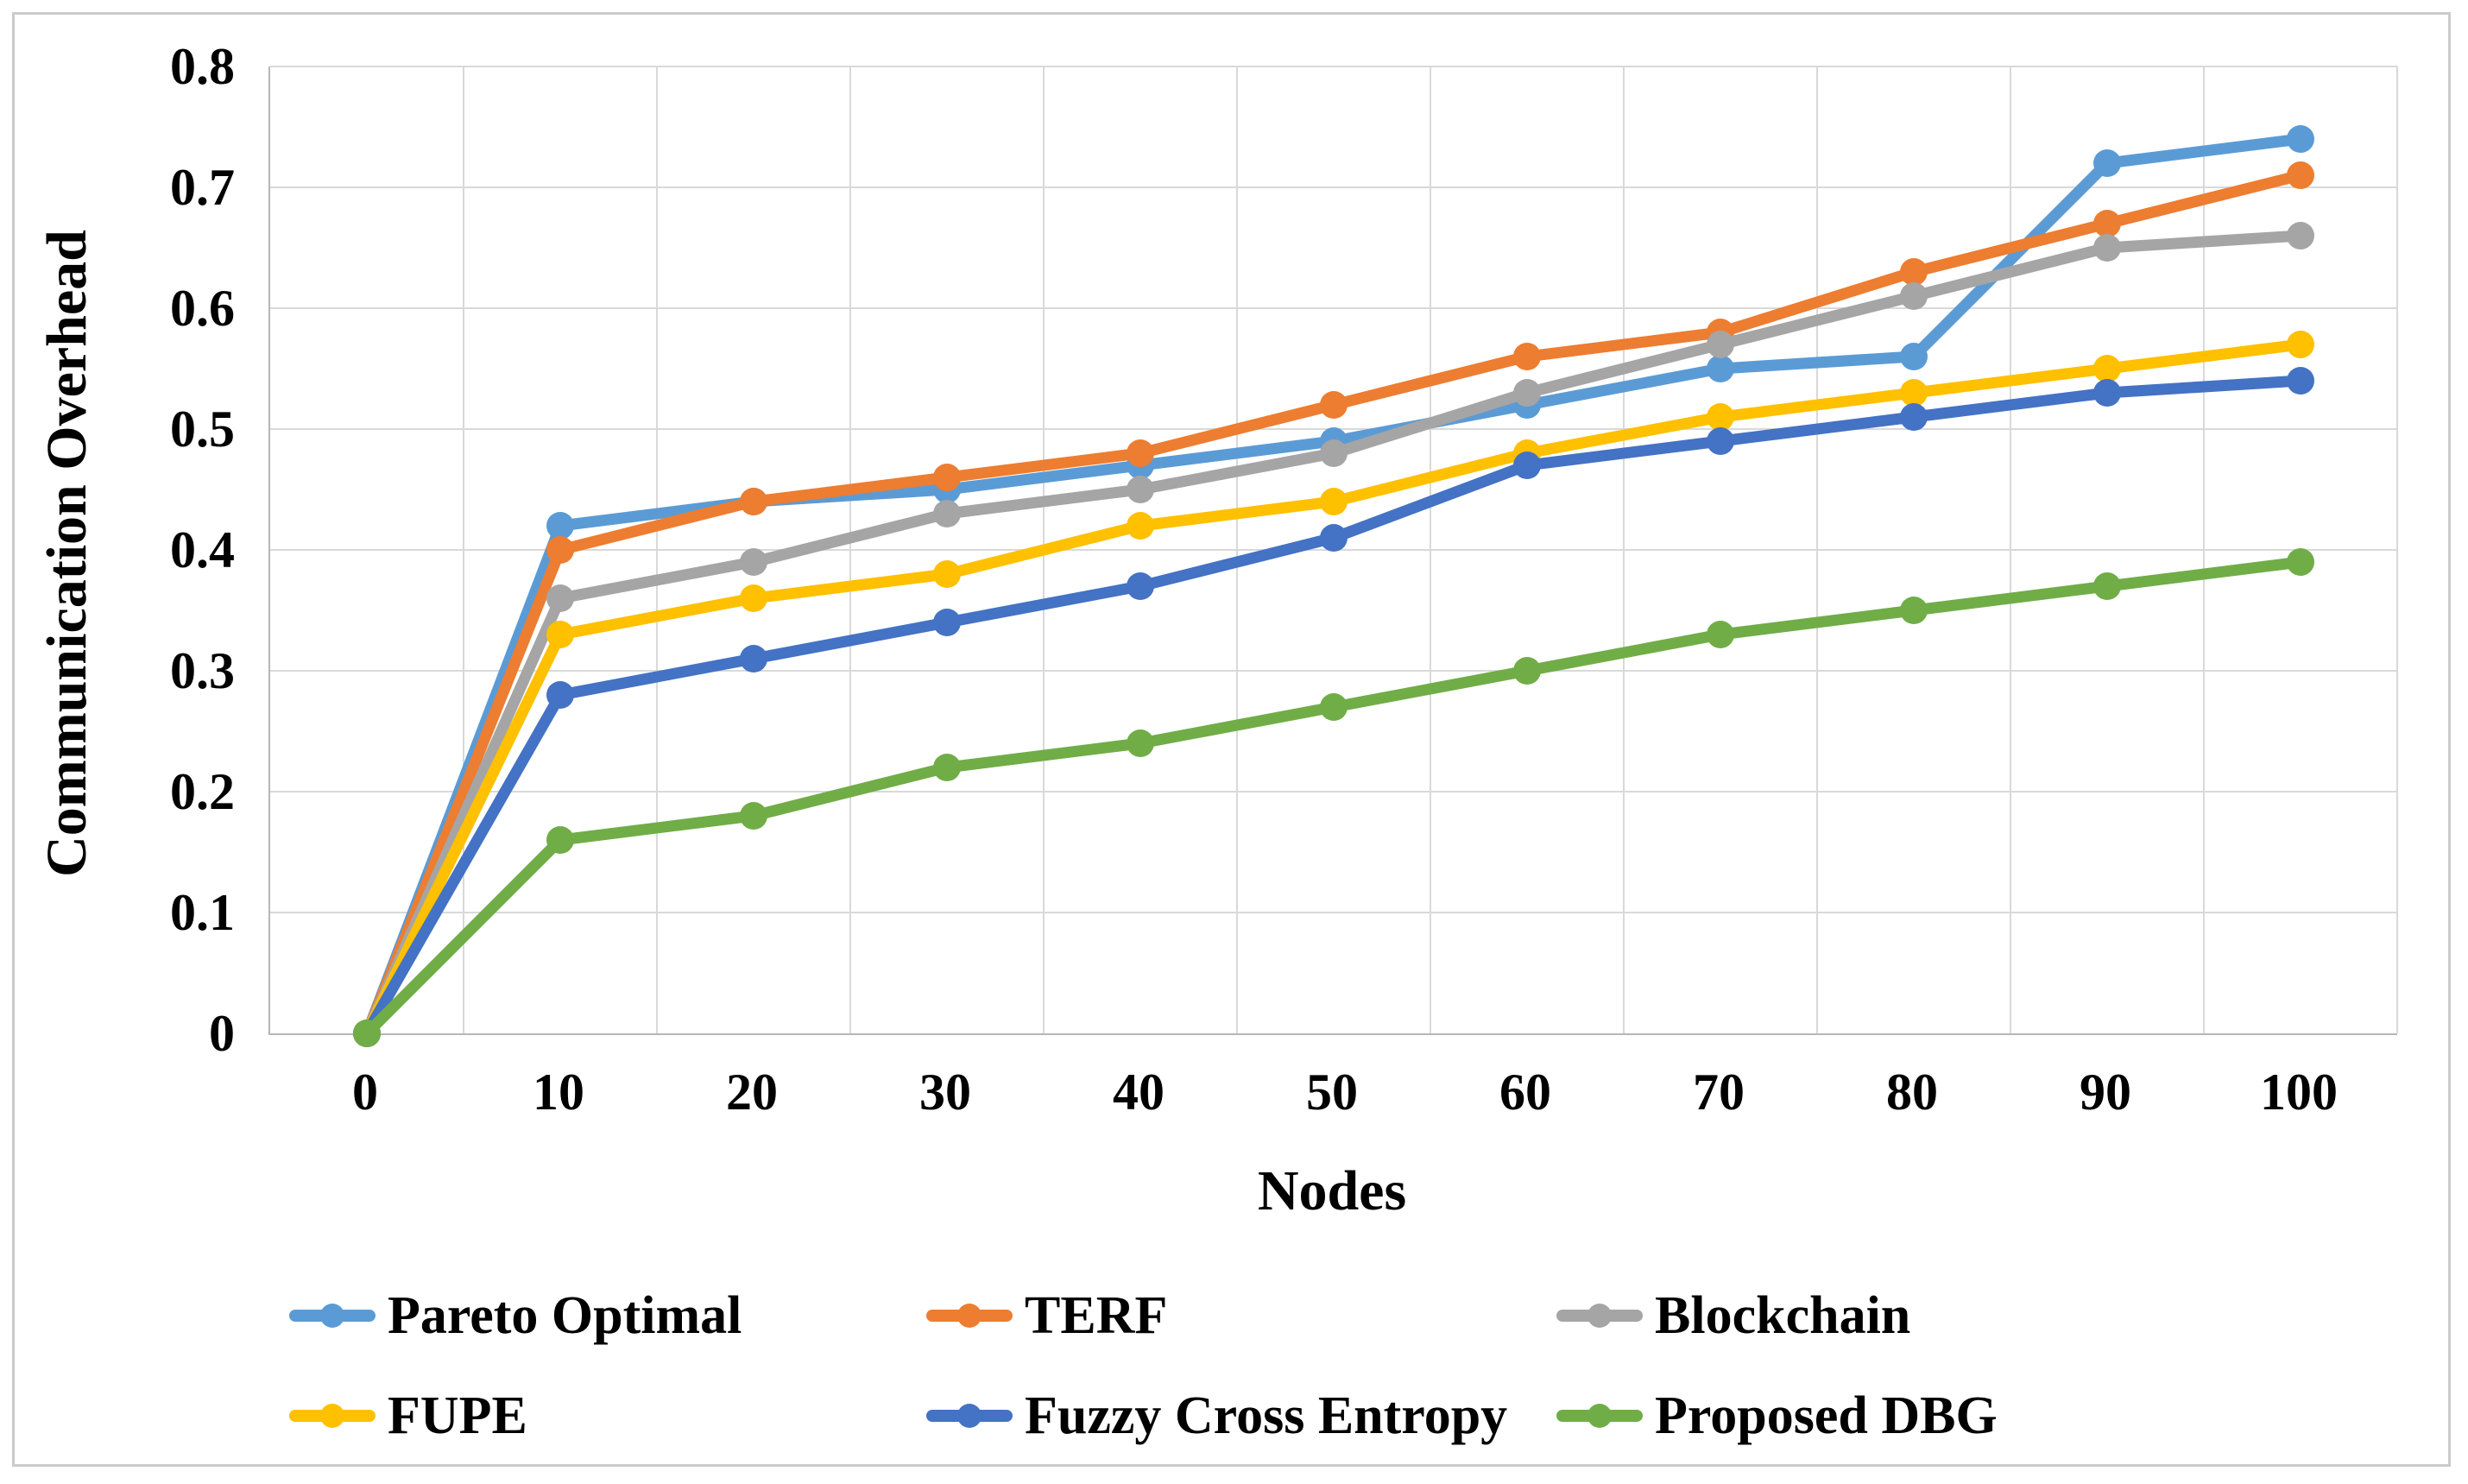  What do you see at coordinates (2105, 1092) in the screenshot?
I see `x-axis-tick-label: 90` at bounding box center [2105, 1092].